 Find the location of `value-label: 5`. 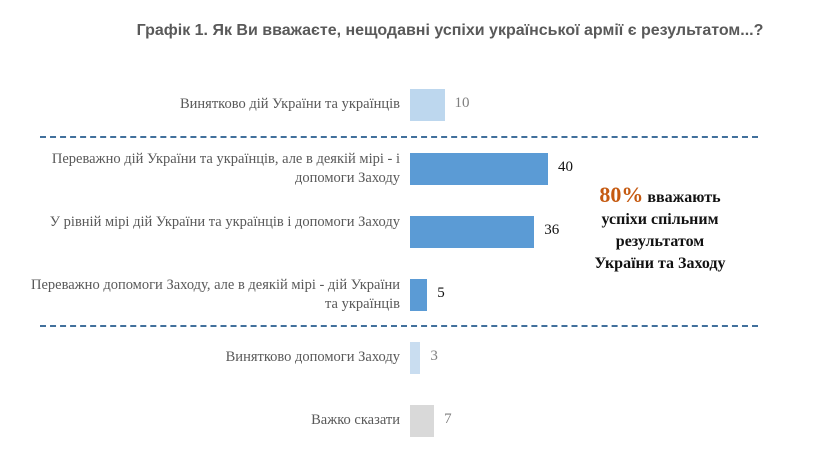

value-label: 5 is located at coordinates (441, 293).